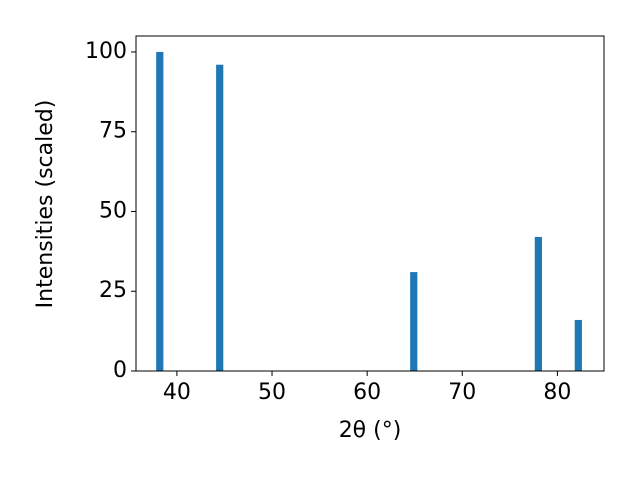 This screenshot has height=480, width=640. I want to click on y-tick-label: 25, so click(113, 290).